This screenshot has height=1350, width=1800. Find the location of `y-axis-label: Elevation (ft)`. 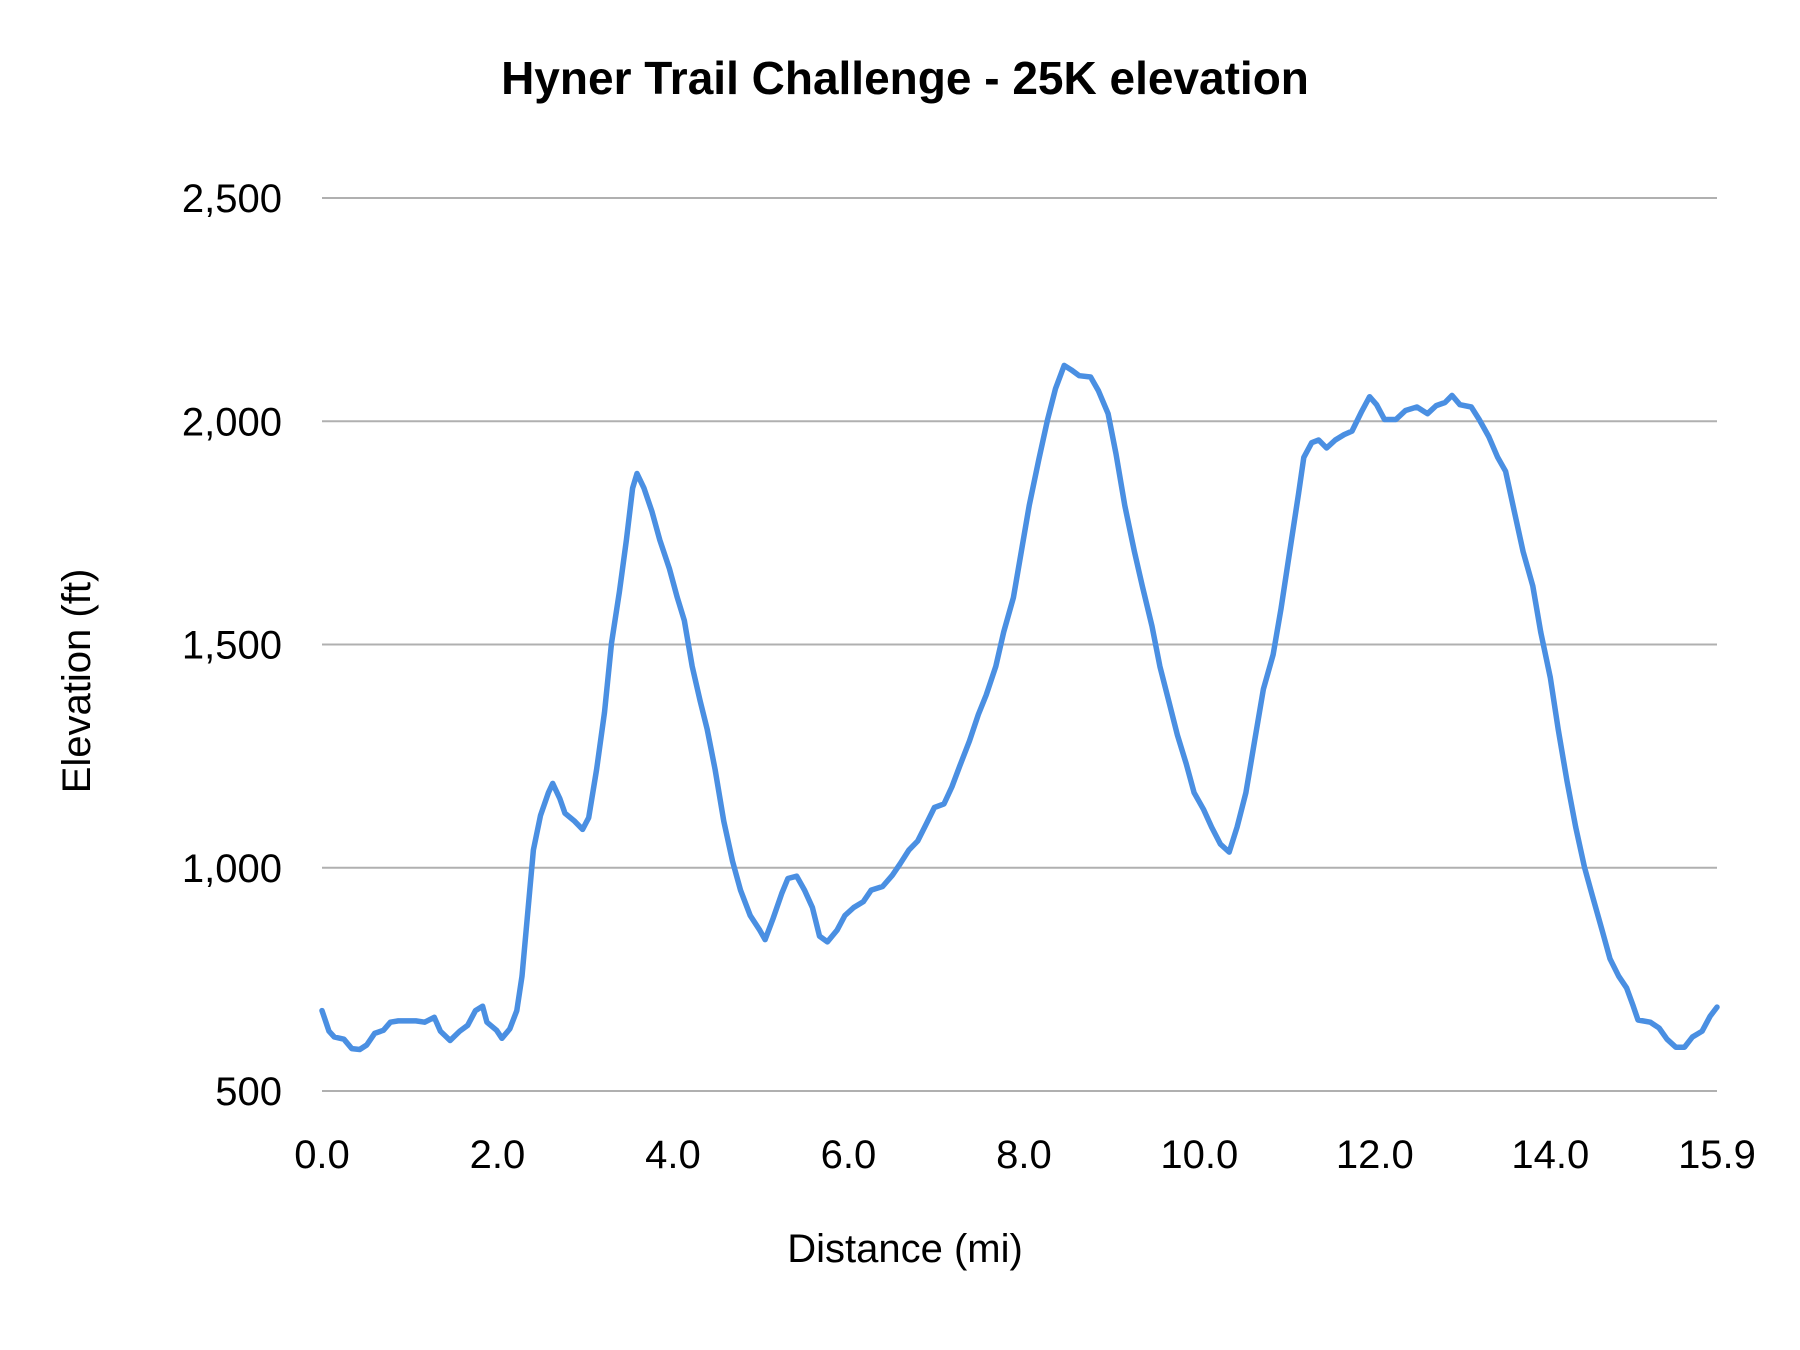

y-axis-label: Elevation (ft) is located at coordinates (77, 681).